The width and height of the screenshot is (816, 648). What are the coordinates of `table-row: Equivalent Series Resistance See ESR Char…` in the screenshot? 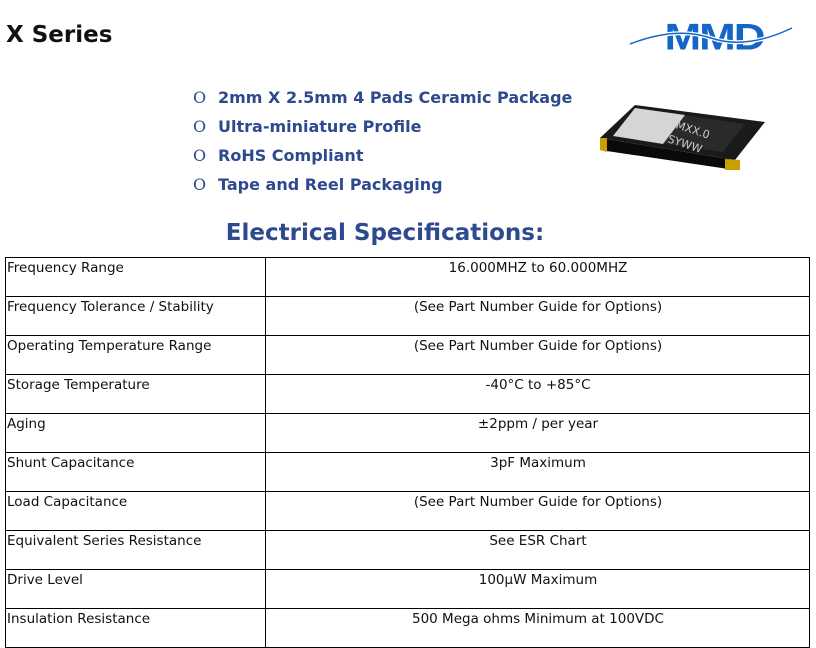 It's located at (407, 550).